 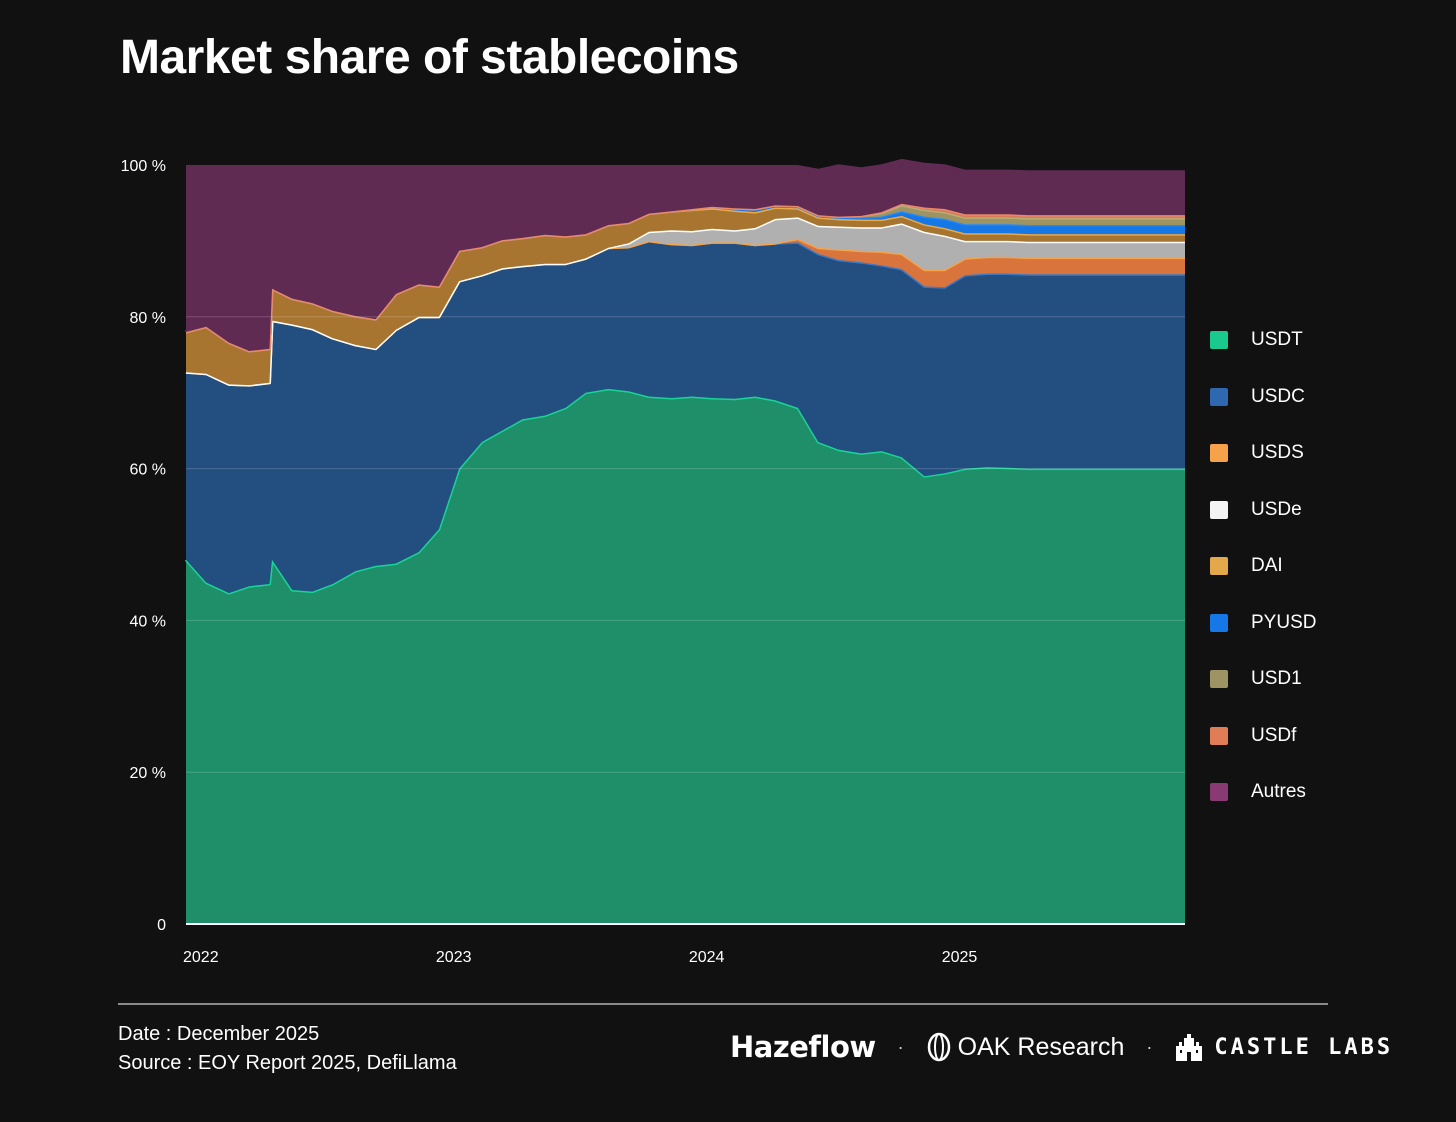 I want to click on area-autres, so click(x=685, y=254).